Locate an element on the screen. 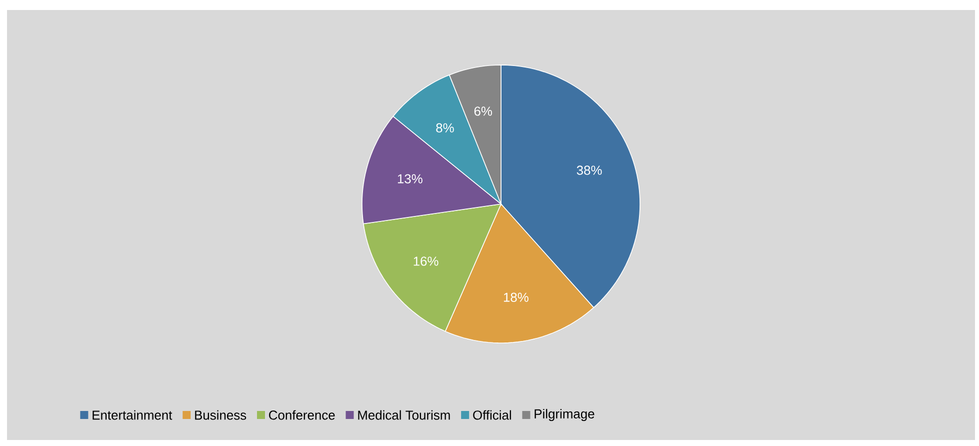  data-label: 16% is located at coordinates (426, 261).